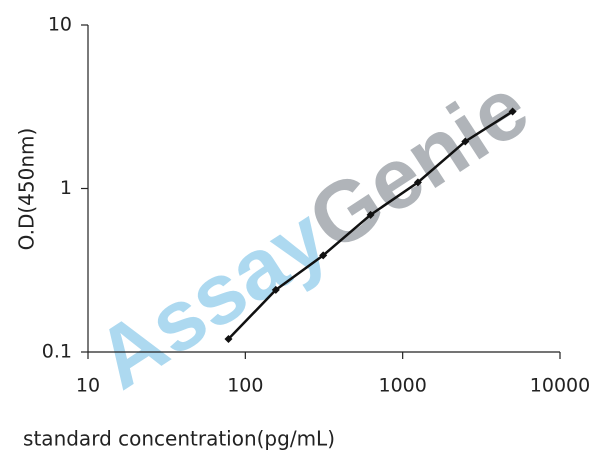  What do you see at coordinates (402, 386) in the screenshot?
I see `x-tick-label: 1000` at bounding box center [402, 386].